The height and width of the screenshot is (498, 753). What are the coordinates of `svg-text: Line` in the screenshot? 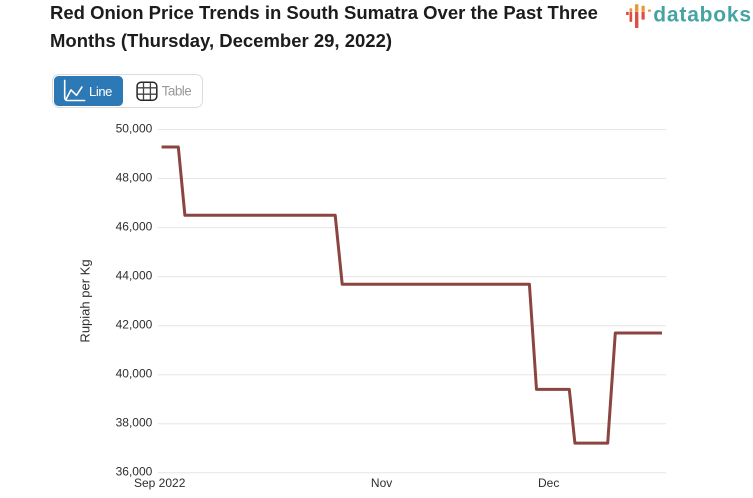 It's located at (100, 91).